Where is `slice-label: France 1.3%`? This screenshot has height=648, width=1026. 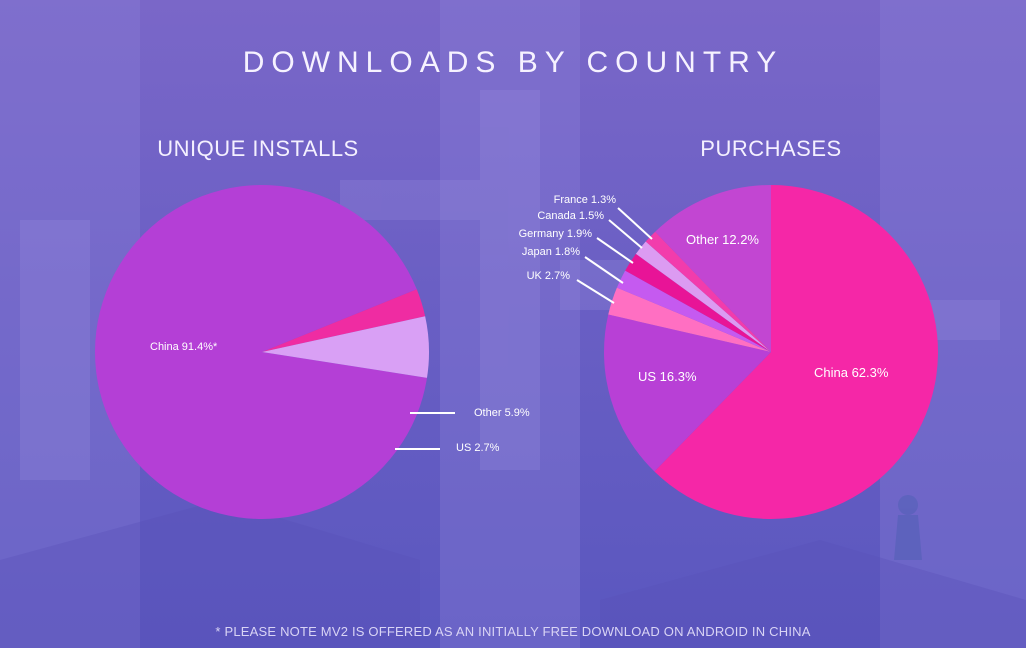
slice-label: France 1.3% is located at coordinates (585, 200).